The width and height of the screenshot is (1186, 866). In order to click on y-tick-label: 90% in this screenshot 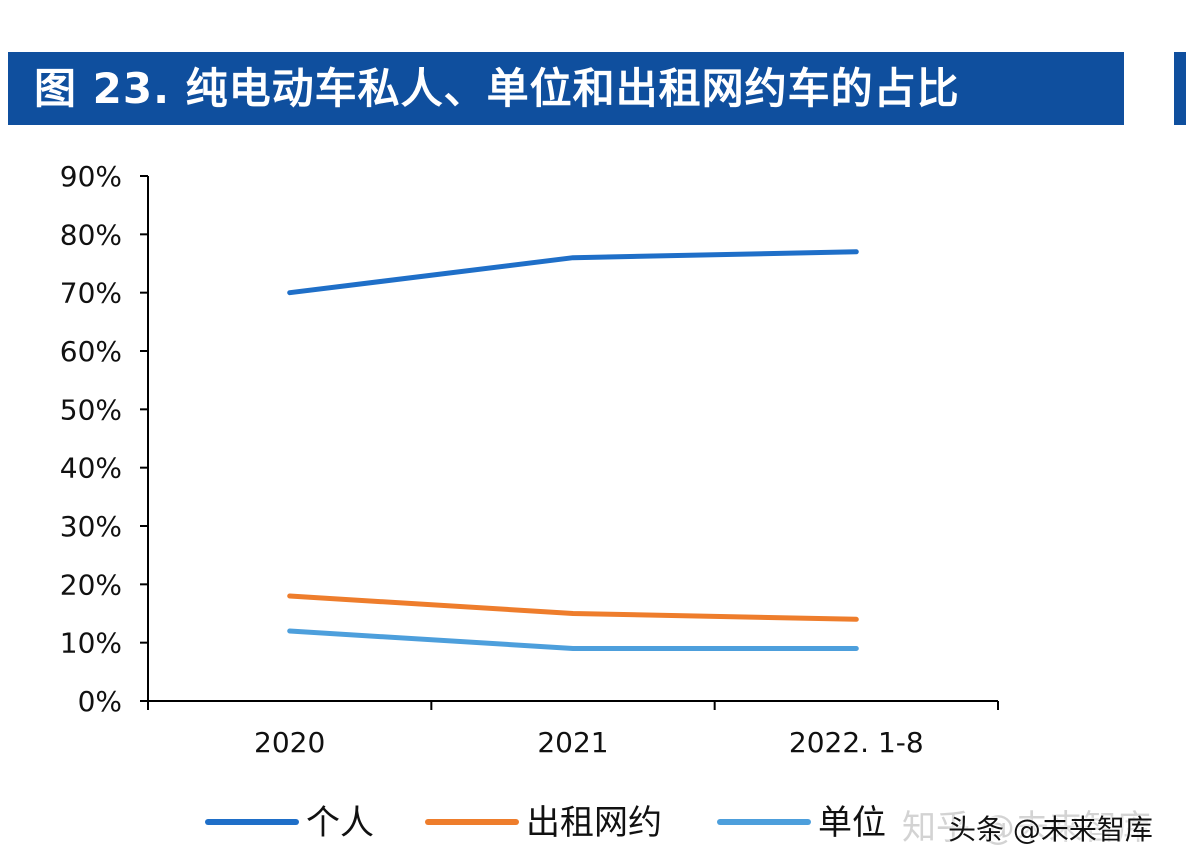, I will do `click(91, 176)`.